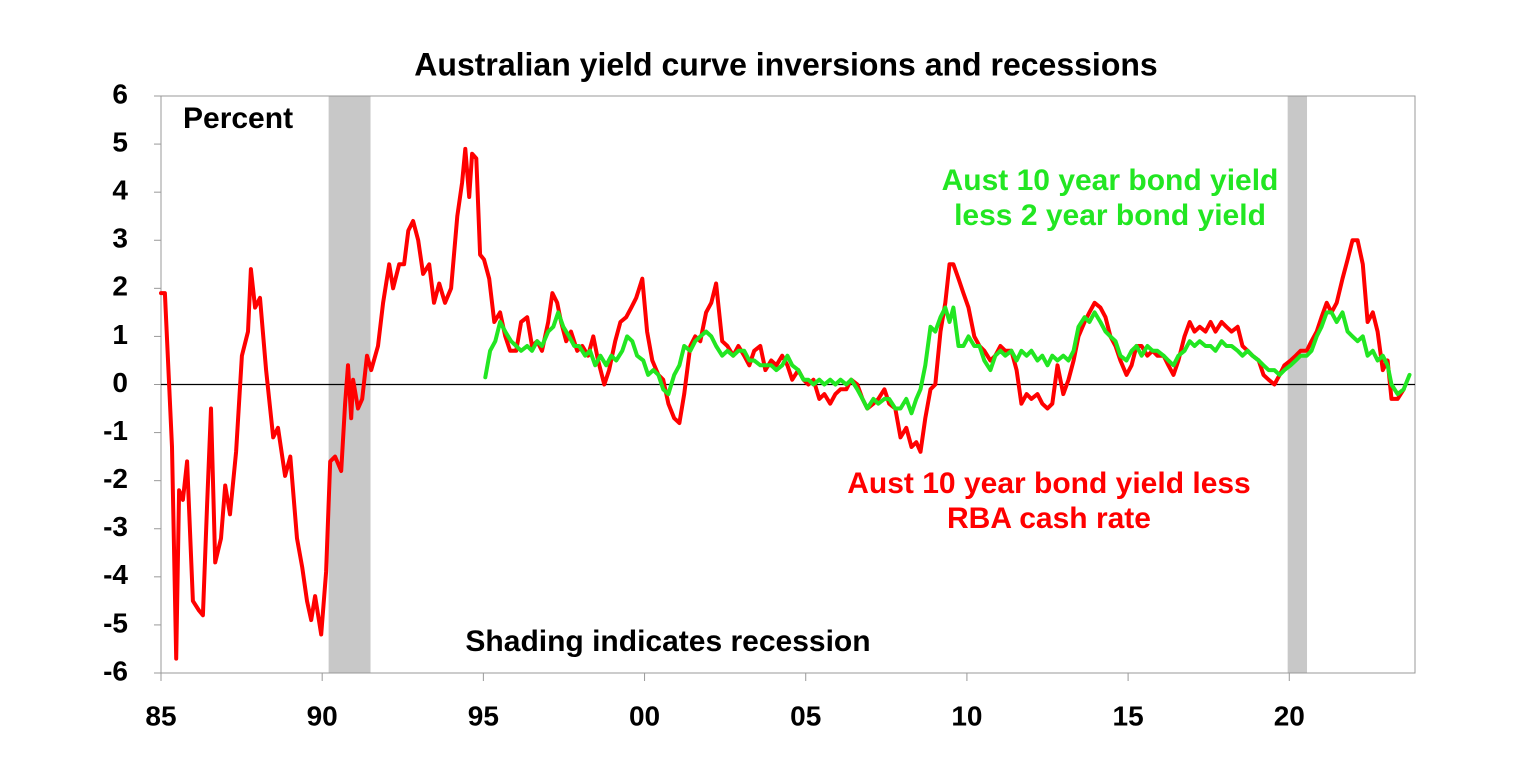 The height and width of the screenshot is (775, 1536). Describe the element at coordinates (805, 715) in the screenshot. I see `x-tick-label: 05` at that location.